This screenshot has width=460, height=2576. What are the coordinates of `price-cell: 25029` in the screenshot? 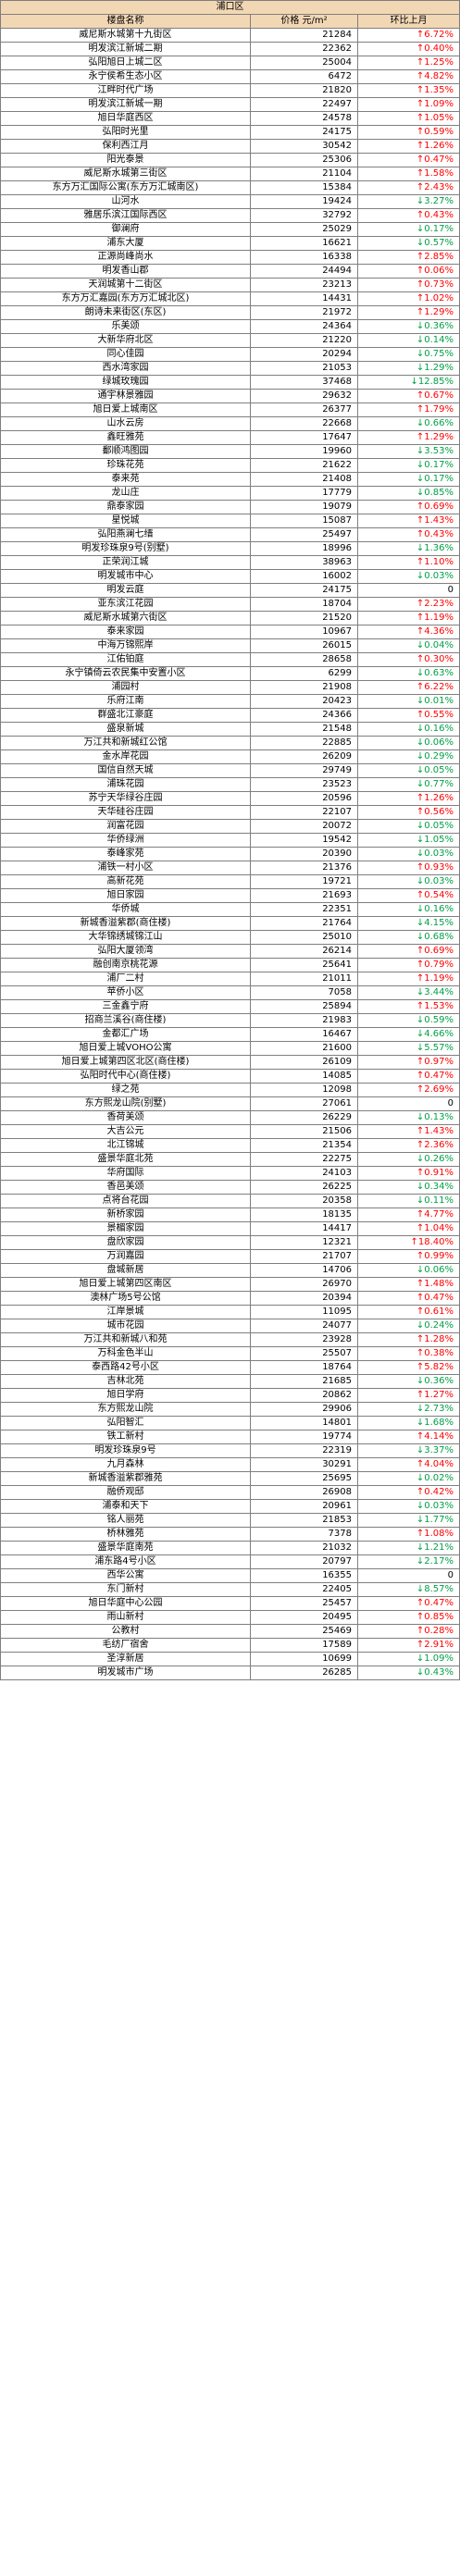 It's located at (304, 230).